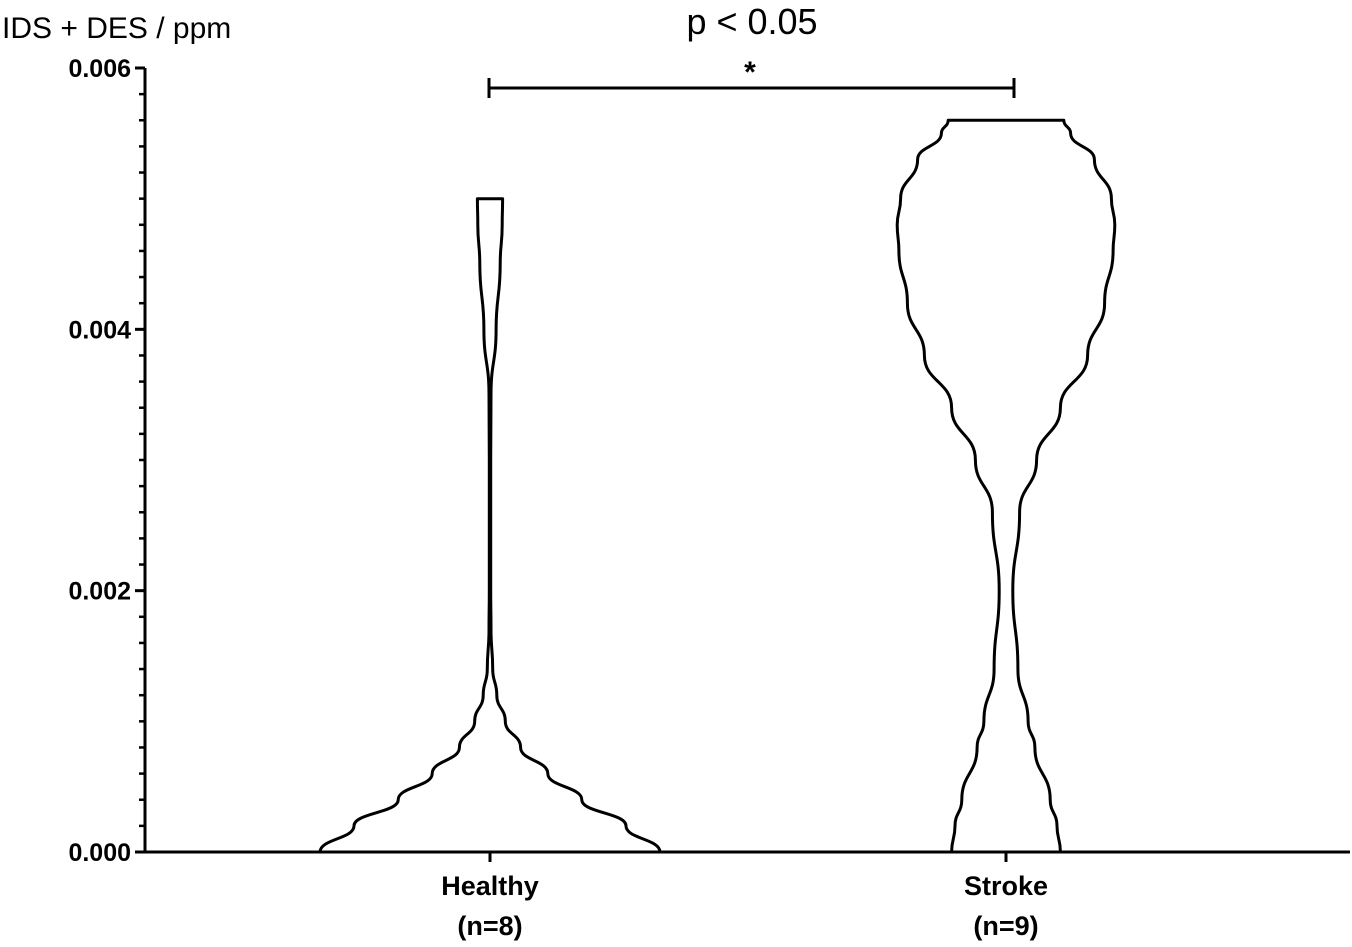 This screenshot has height=947, width=1352. I want to click on x-axis-labels: Healthy (n=8) Stroke (n=9), so click(744, 896).